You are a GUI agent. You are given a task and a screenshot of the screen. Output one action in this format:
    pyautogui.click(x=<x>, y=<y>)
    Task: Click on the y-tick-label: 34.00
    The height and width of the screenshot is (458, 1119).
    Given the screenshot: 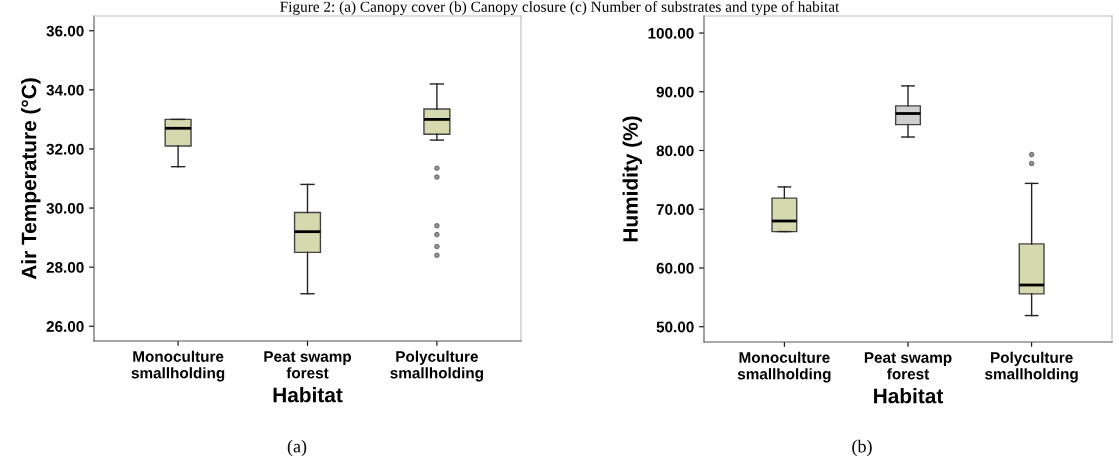 What is the action you would take?
    pyautogui.click(x=65, y=90)
    